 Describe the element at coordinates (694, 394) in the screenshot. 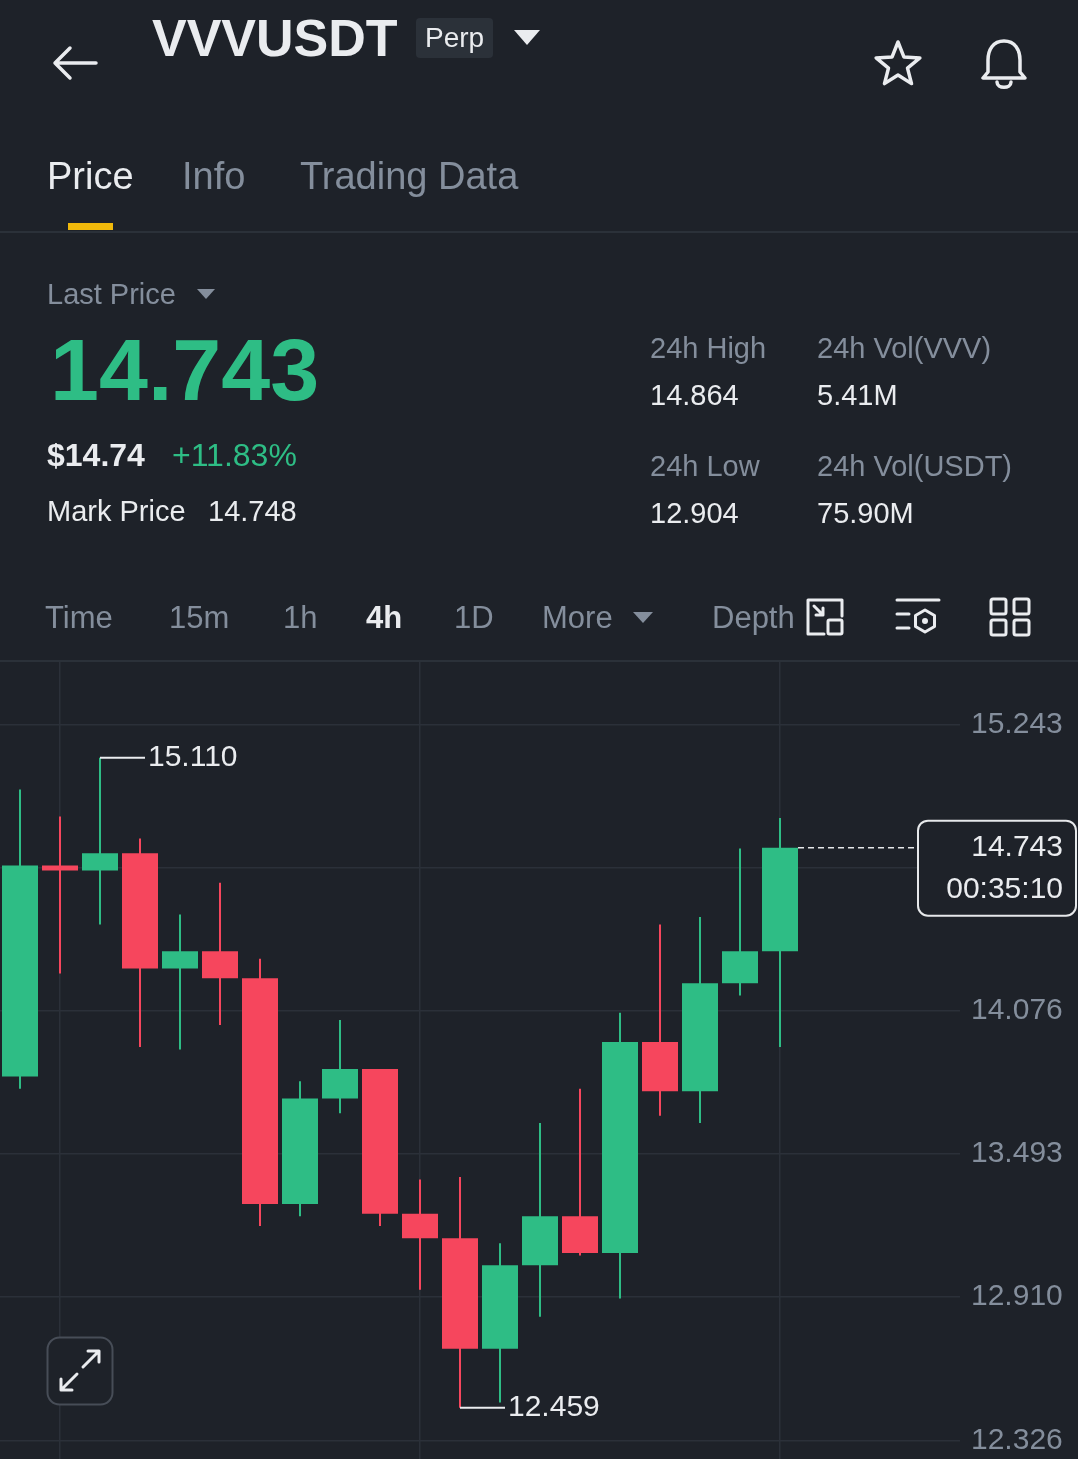

I see `text: 14.864` at that location.